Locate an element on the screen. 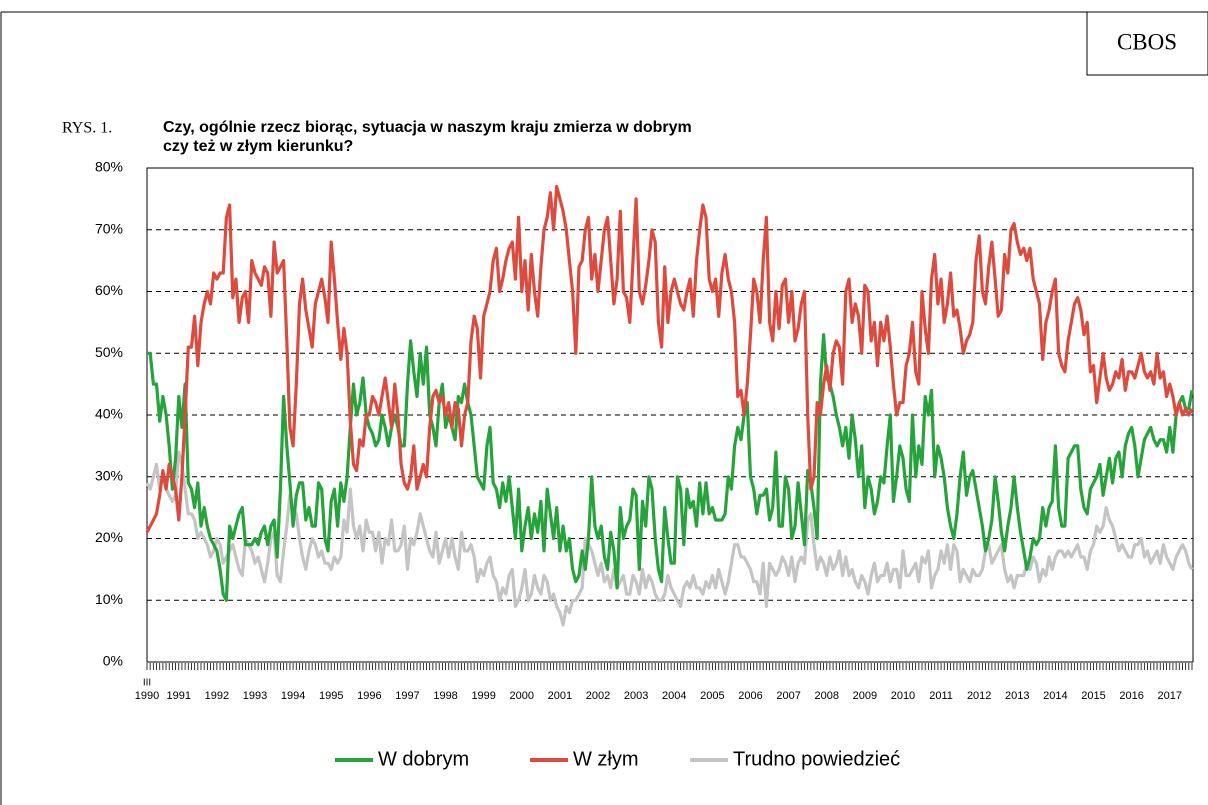 This screenshot has height=805, width=1208. x-tick-label: 2001 is located at coordinates (560, 696).